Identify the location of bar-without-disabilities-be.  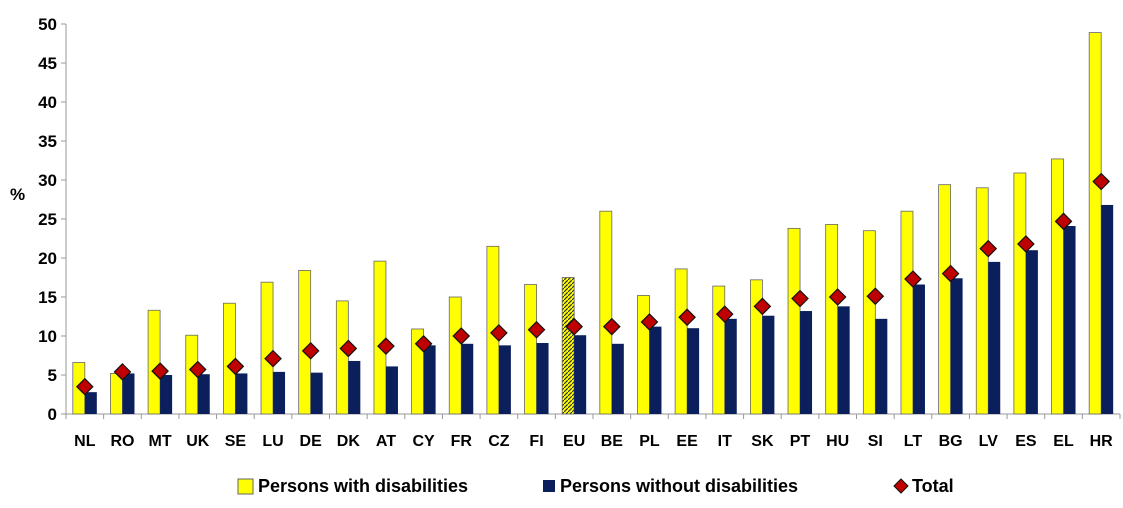
(617, 378).